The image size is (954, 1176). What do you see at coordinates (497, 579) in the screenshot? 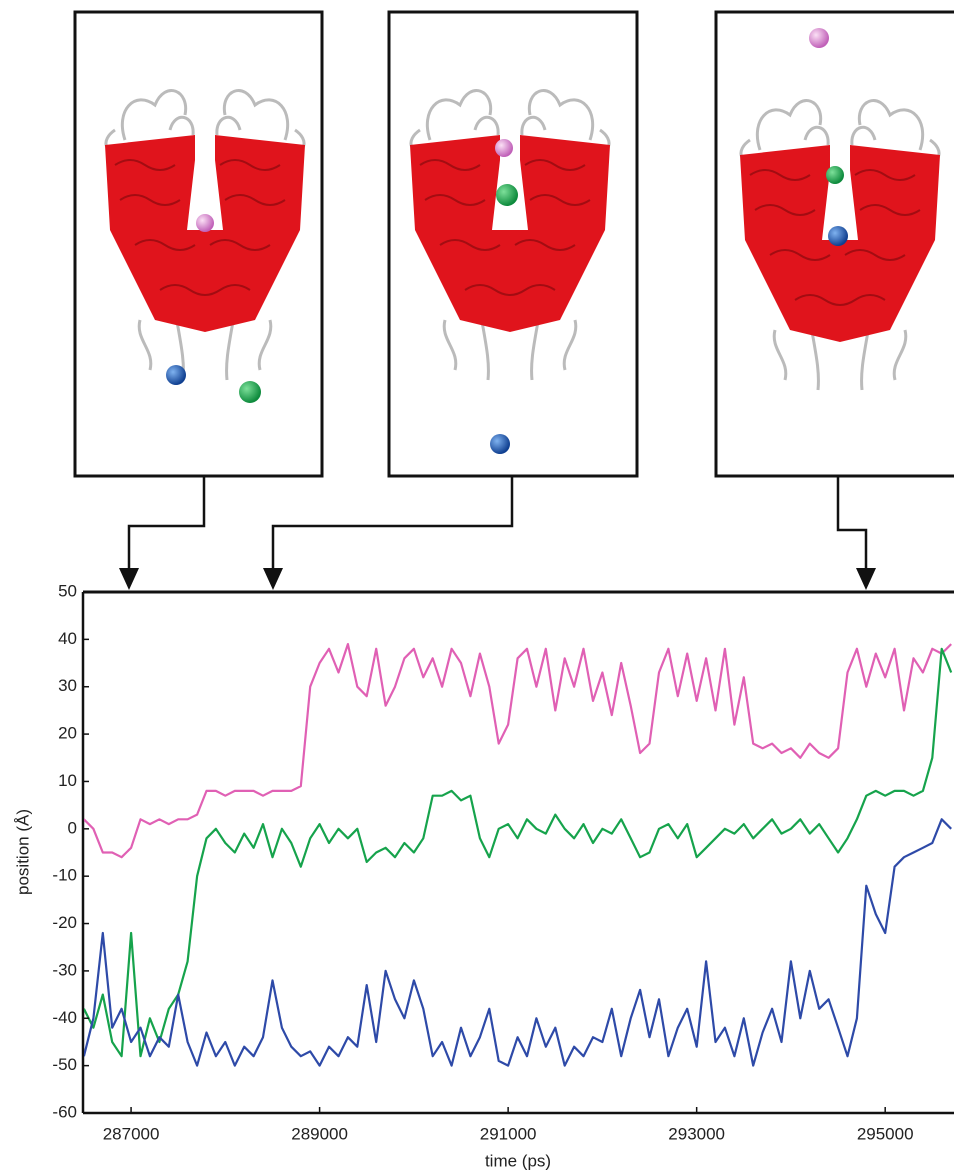
I see `arrow-head` at bounding box center [497, 579].